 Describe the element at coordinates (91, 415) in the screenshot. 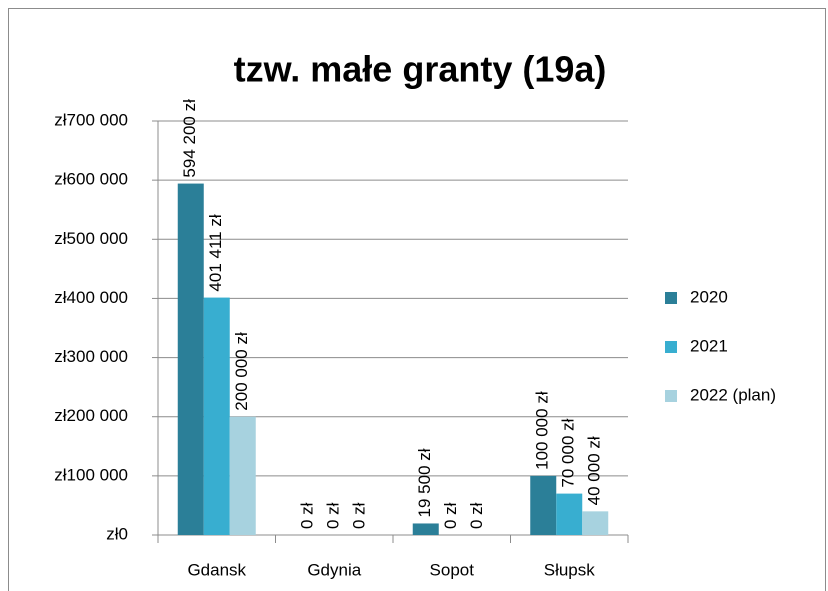

I see `y-tick-label: zł200 000` at that location.